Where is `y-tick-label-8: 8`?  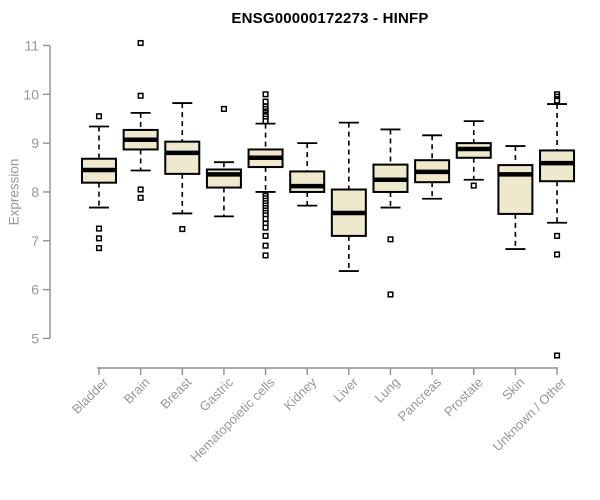 y-tick-label-8: 8 is located at coordinates (35, 192).